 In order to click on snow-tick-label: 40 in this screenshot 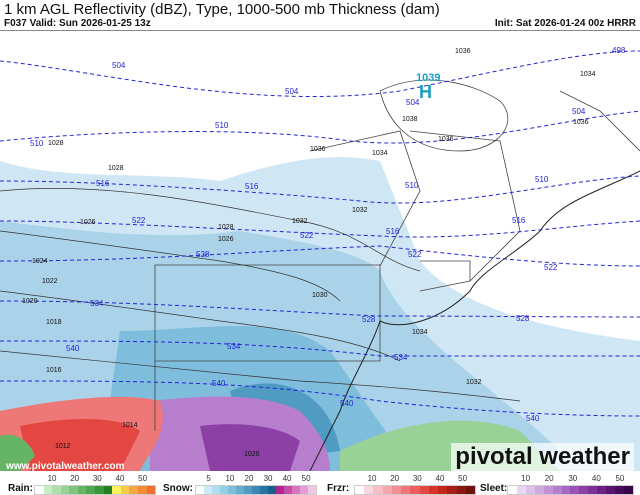, I will do `click(287, 478)`.